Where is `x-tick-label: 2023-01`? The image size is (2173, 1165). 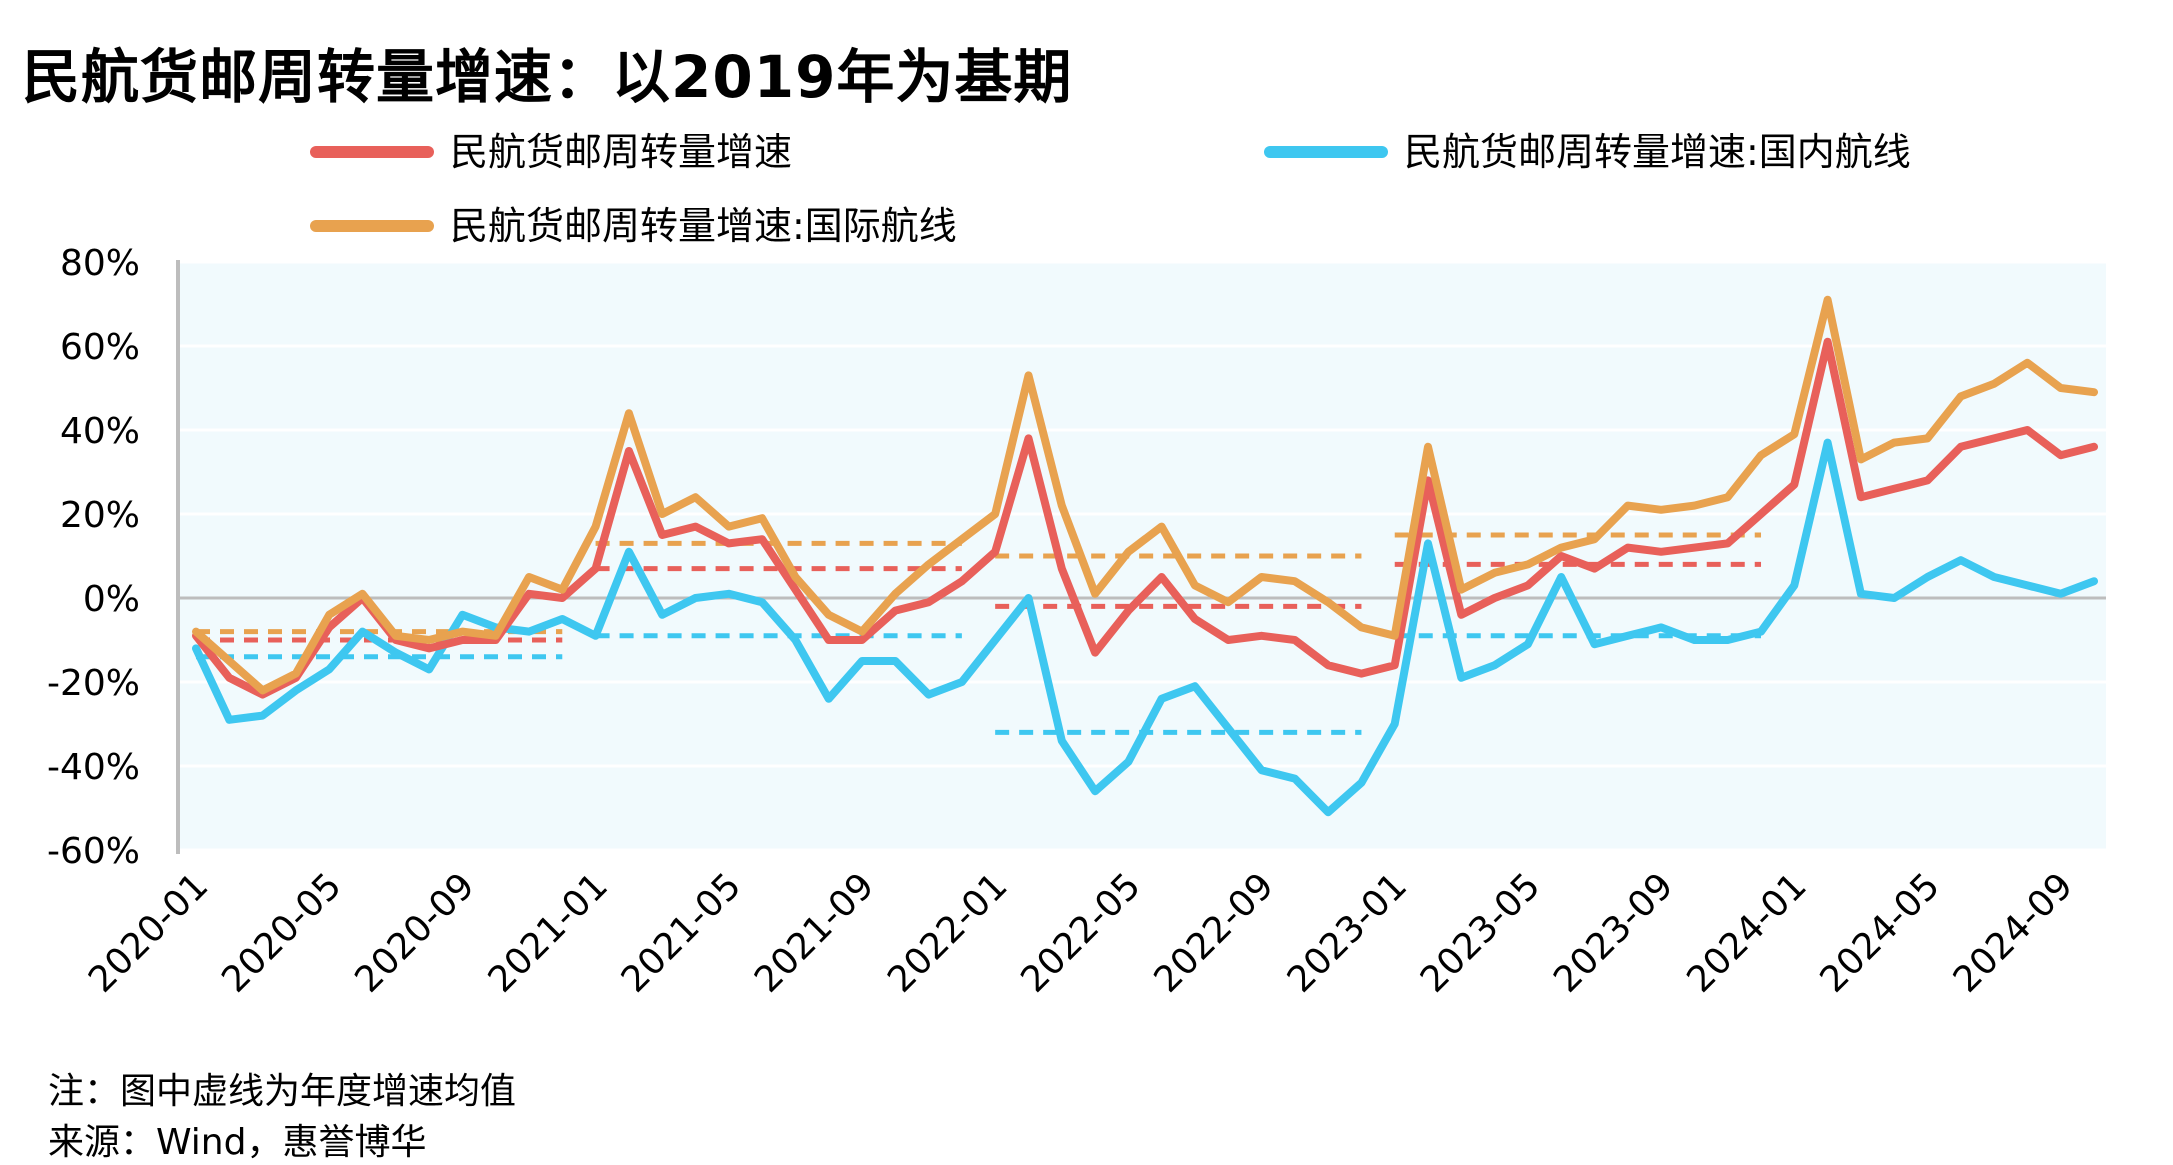 x-tick-label: 2023-01 is located at coordinates (1347, 932).